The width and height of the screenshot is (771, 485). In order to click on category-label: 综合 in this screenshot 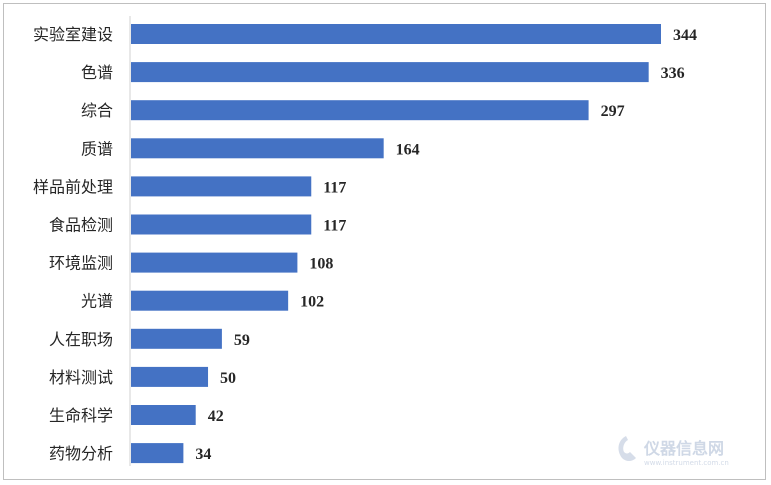, I will do `click(97, 110)`.